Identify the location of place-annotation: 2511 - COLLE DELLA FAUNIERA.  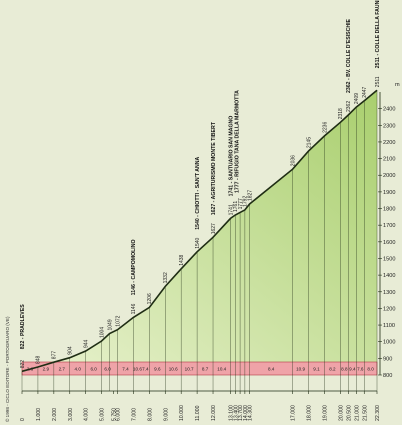
(378, 34).